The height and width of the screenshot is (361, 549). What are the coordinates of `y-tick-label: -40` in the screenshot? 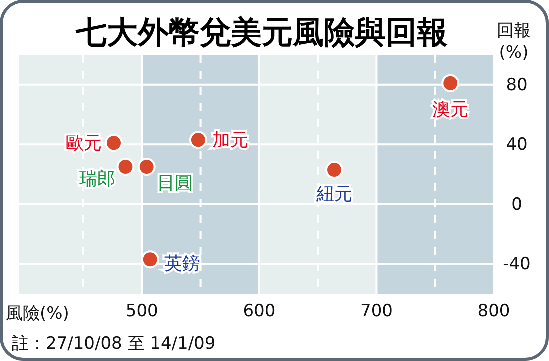 It's located at (517, 264).